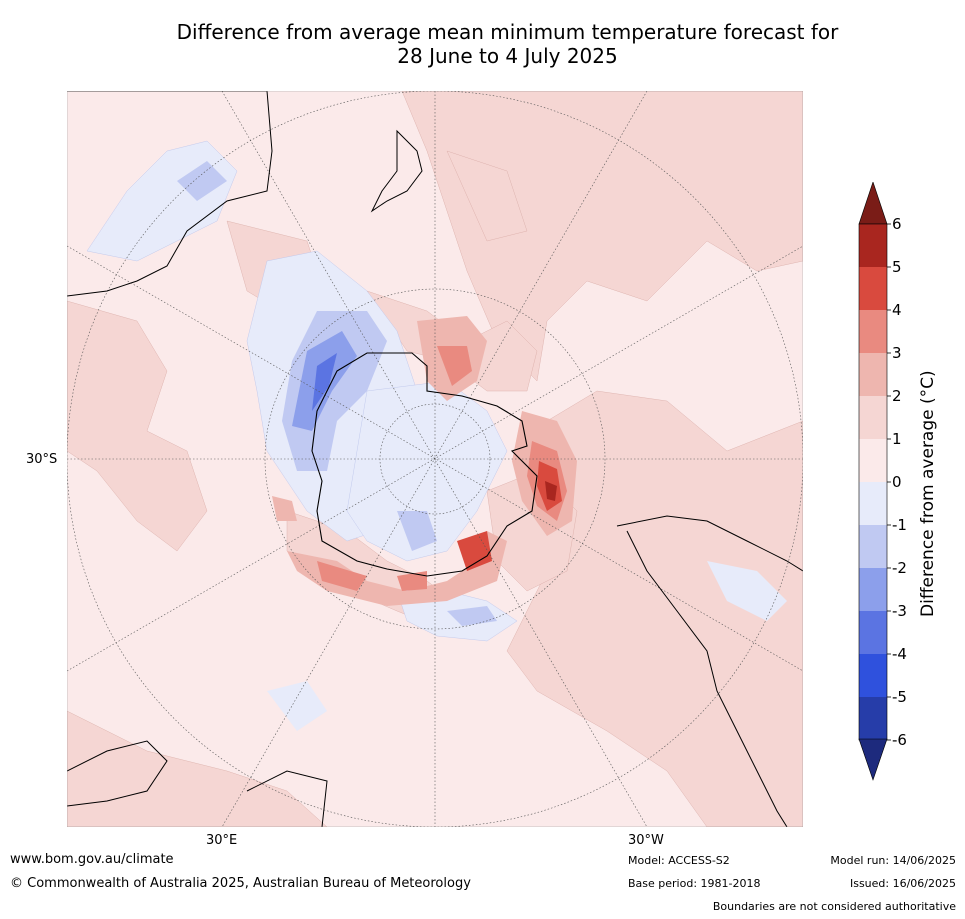  I want to click on colorbar-tick-label: -1, so click(899, 525).